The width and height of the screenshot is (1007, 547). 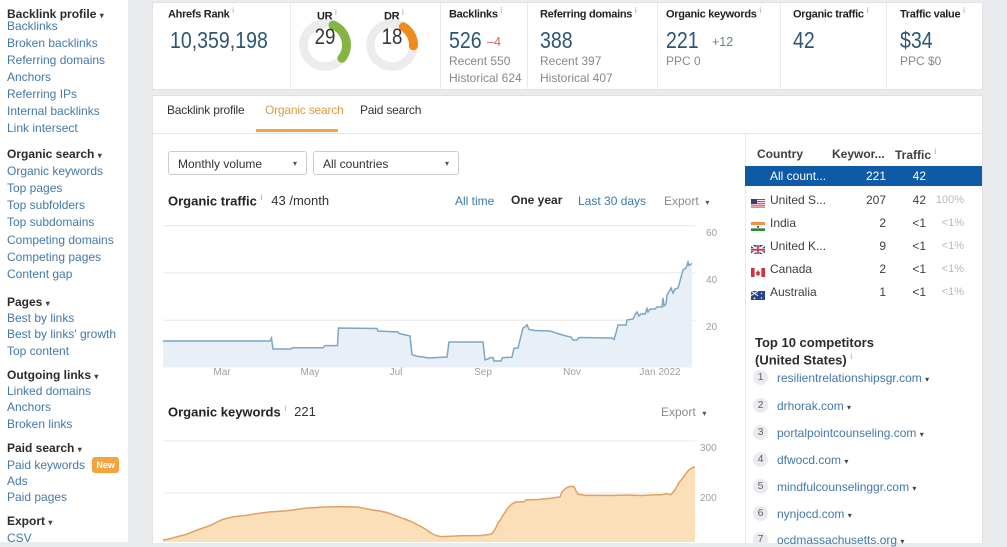 I want to click on svg-text: Sep, so click(x=483, y=372).